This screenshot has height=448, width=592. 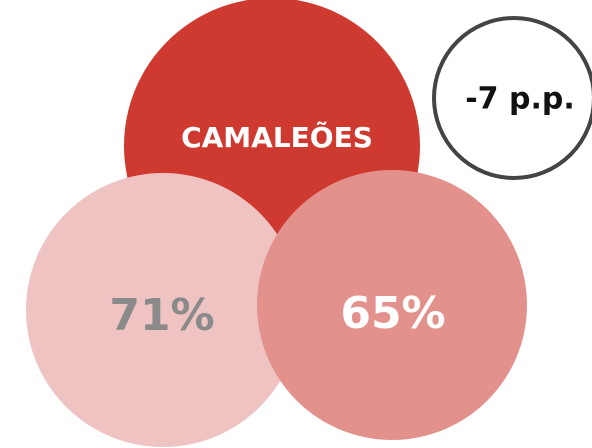 I want to click on badge-circle, so click(x=512, y=98).